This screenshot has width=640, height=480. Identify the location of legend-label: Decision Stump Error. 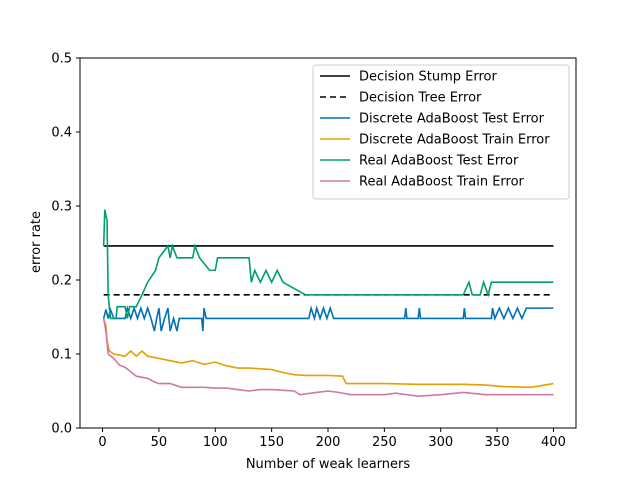
(428, 77).